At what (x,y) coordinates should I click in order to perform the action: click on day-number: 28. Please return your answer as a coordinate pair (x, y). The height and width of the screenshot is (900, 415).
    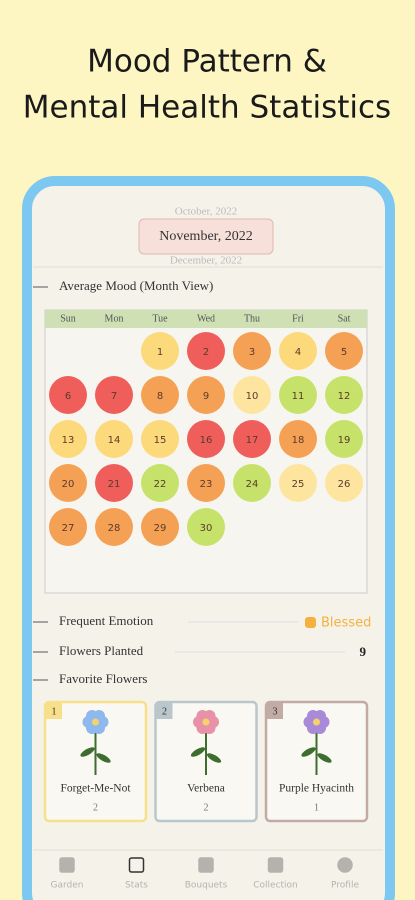
    Looking at the image, I should click on (114, 528).